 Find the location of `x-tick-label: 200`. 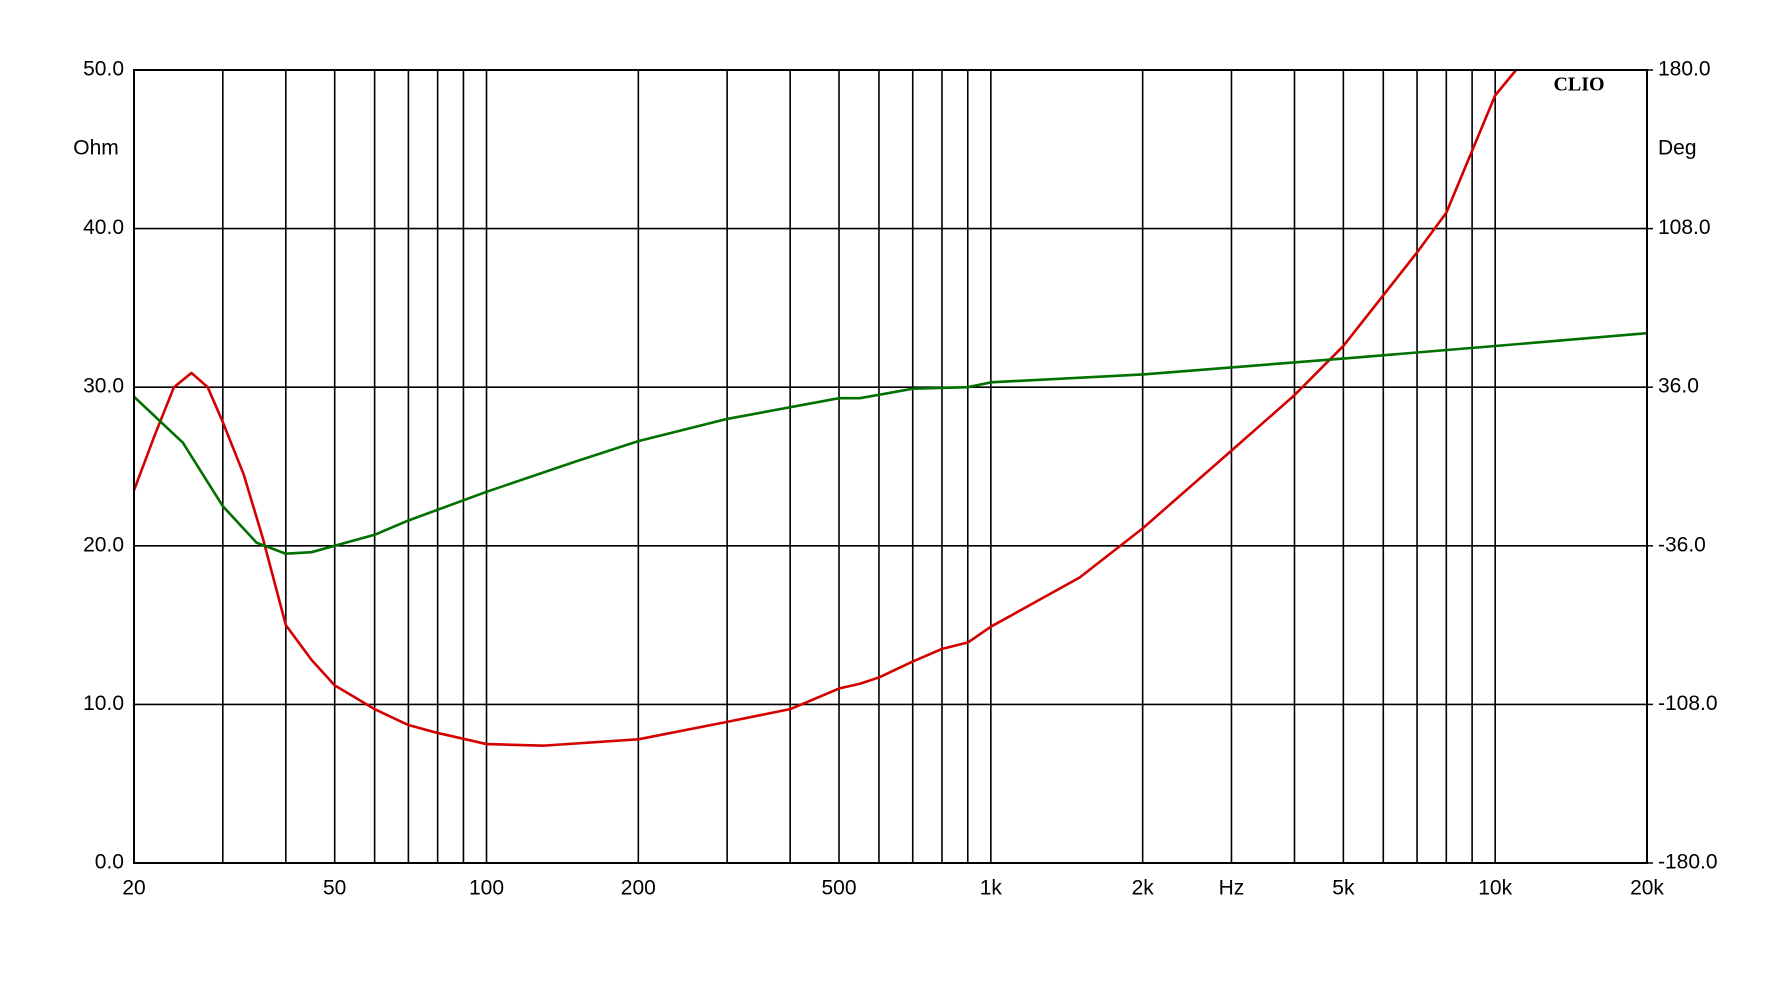

x-tick-label: 200 is located at coordinates (638, 888).